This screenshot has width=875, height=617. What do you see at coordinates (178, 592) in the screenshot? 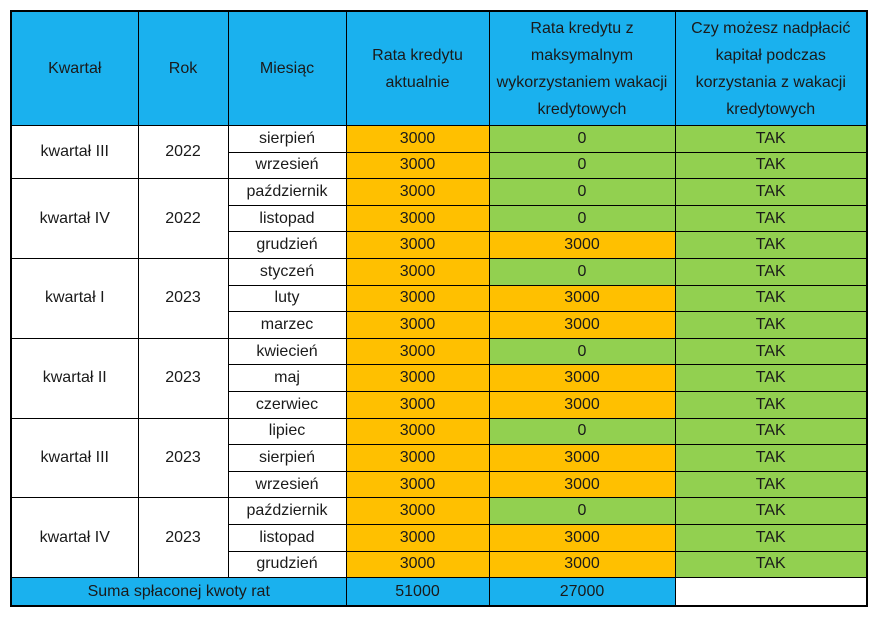
I see `summary-label: Suma spłaconej kwoty rat` at bounding box center [178, 592].